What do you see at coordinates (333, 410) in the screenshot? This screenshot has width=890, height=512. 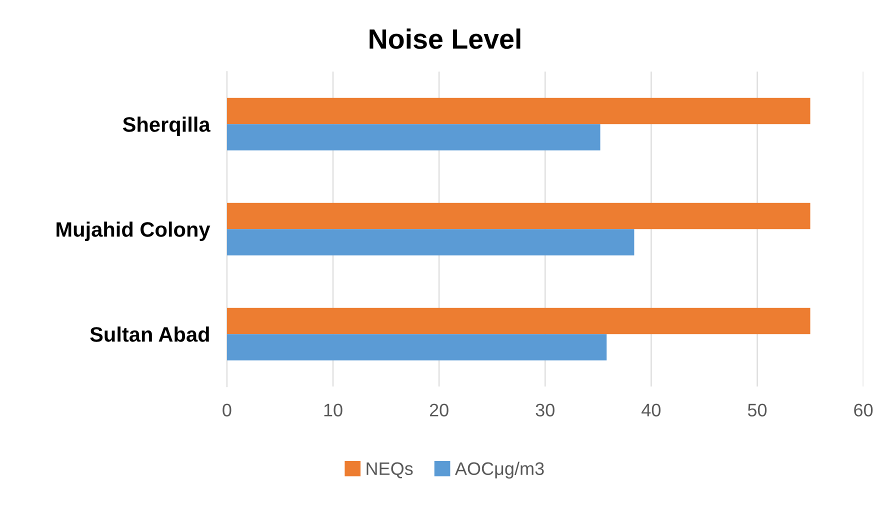 I see `x-tick-label: 10` at bounding box center [333, 410].